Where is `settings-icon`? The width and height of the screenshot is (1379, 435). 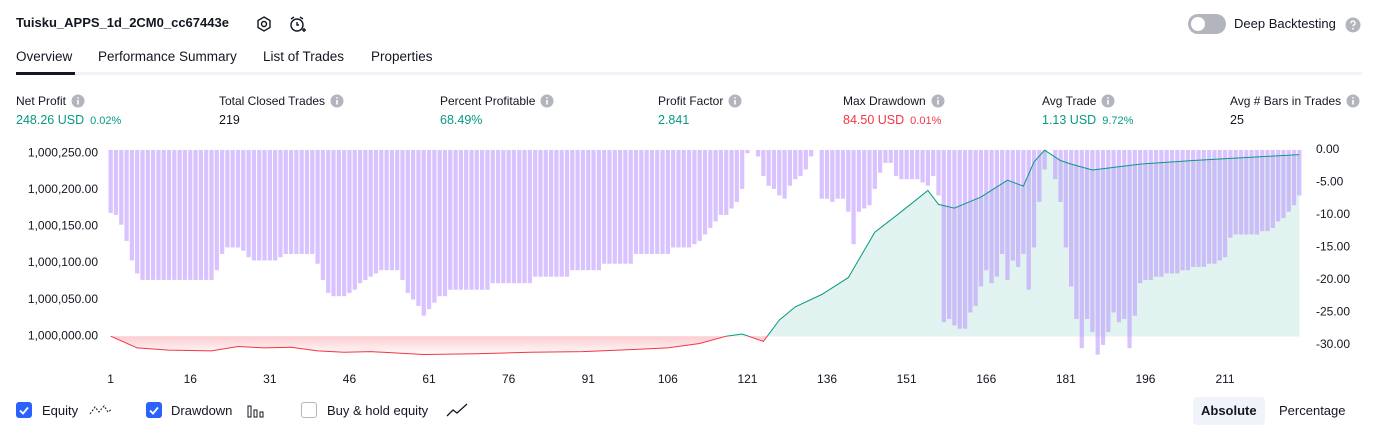
settings-icon is located at coordinates (264, 24).